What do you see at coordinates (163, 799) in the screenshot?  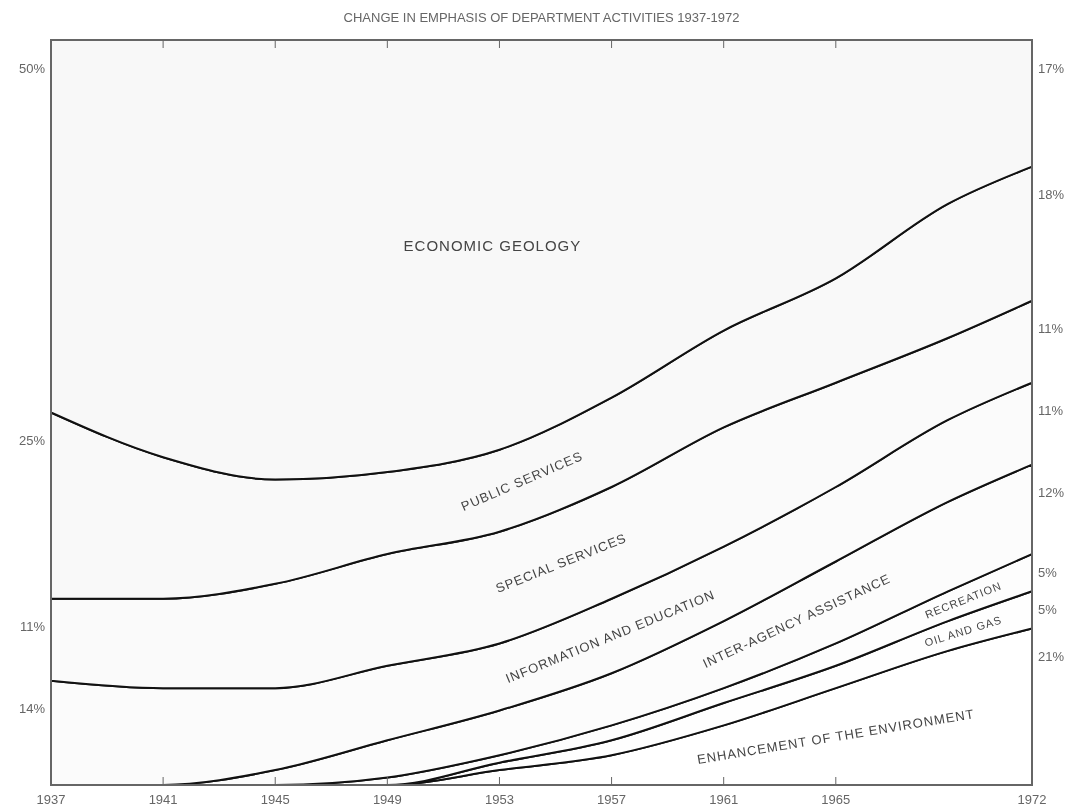 I see `x-tick-label: 1941` at bounding box center [163, 799].